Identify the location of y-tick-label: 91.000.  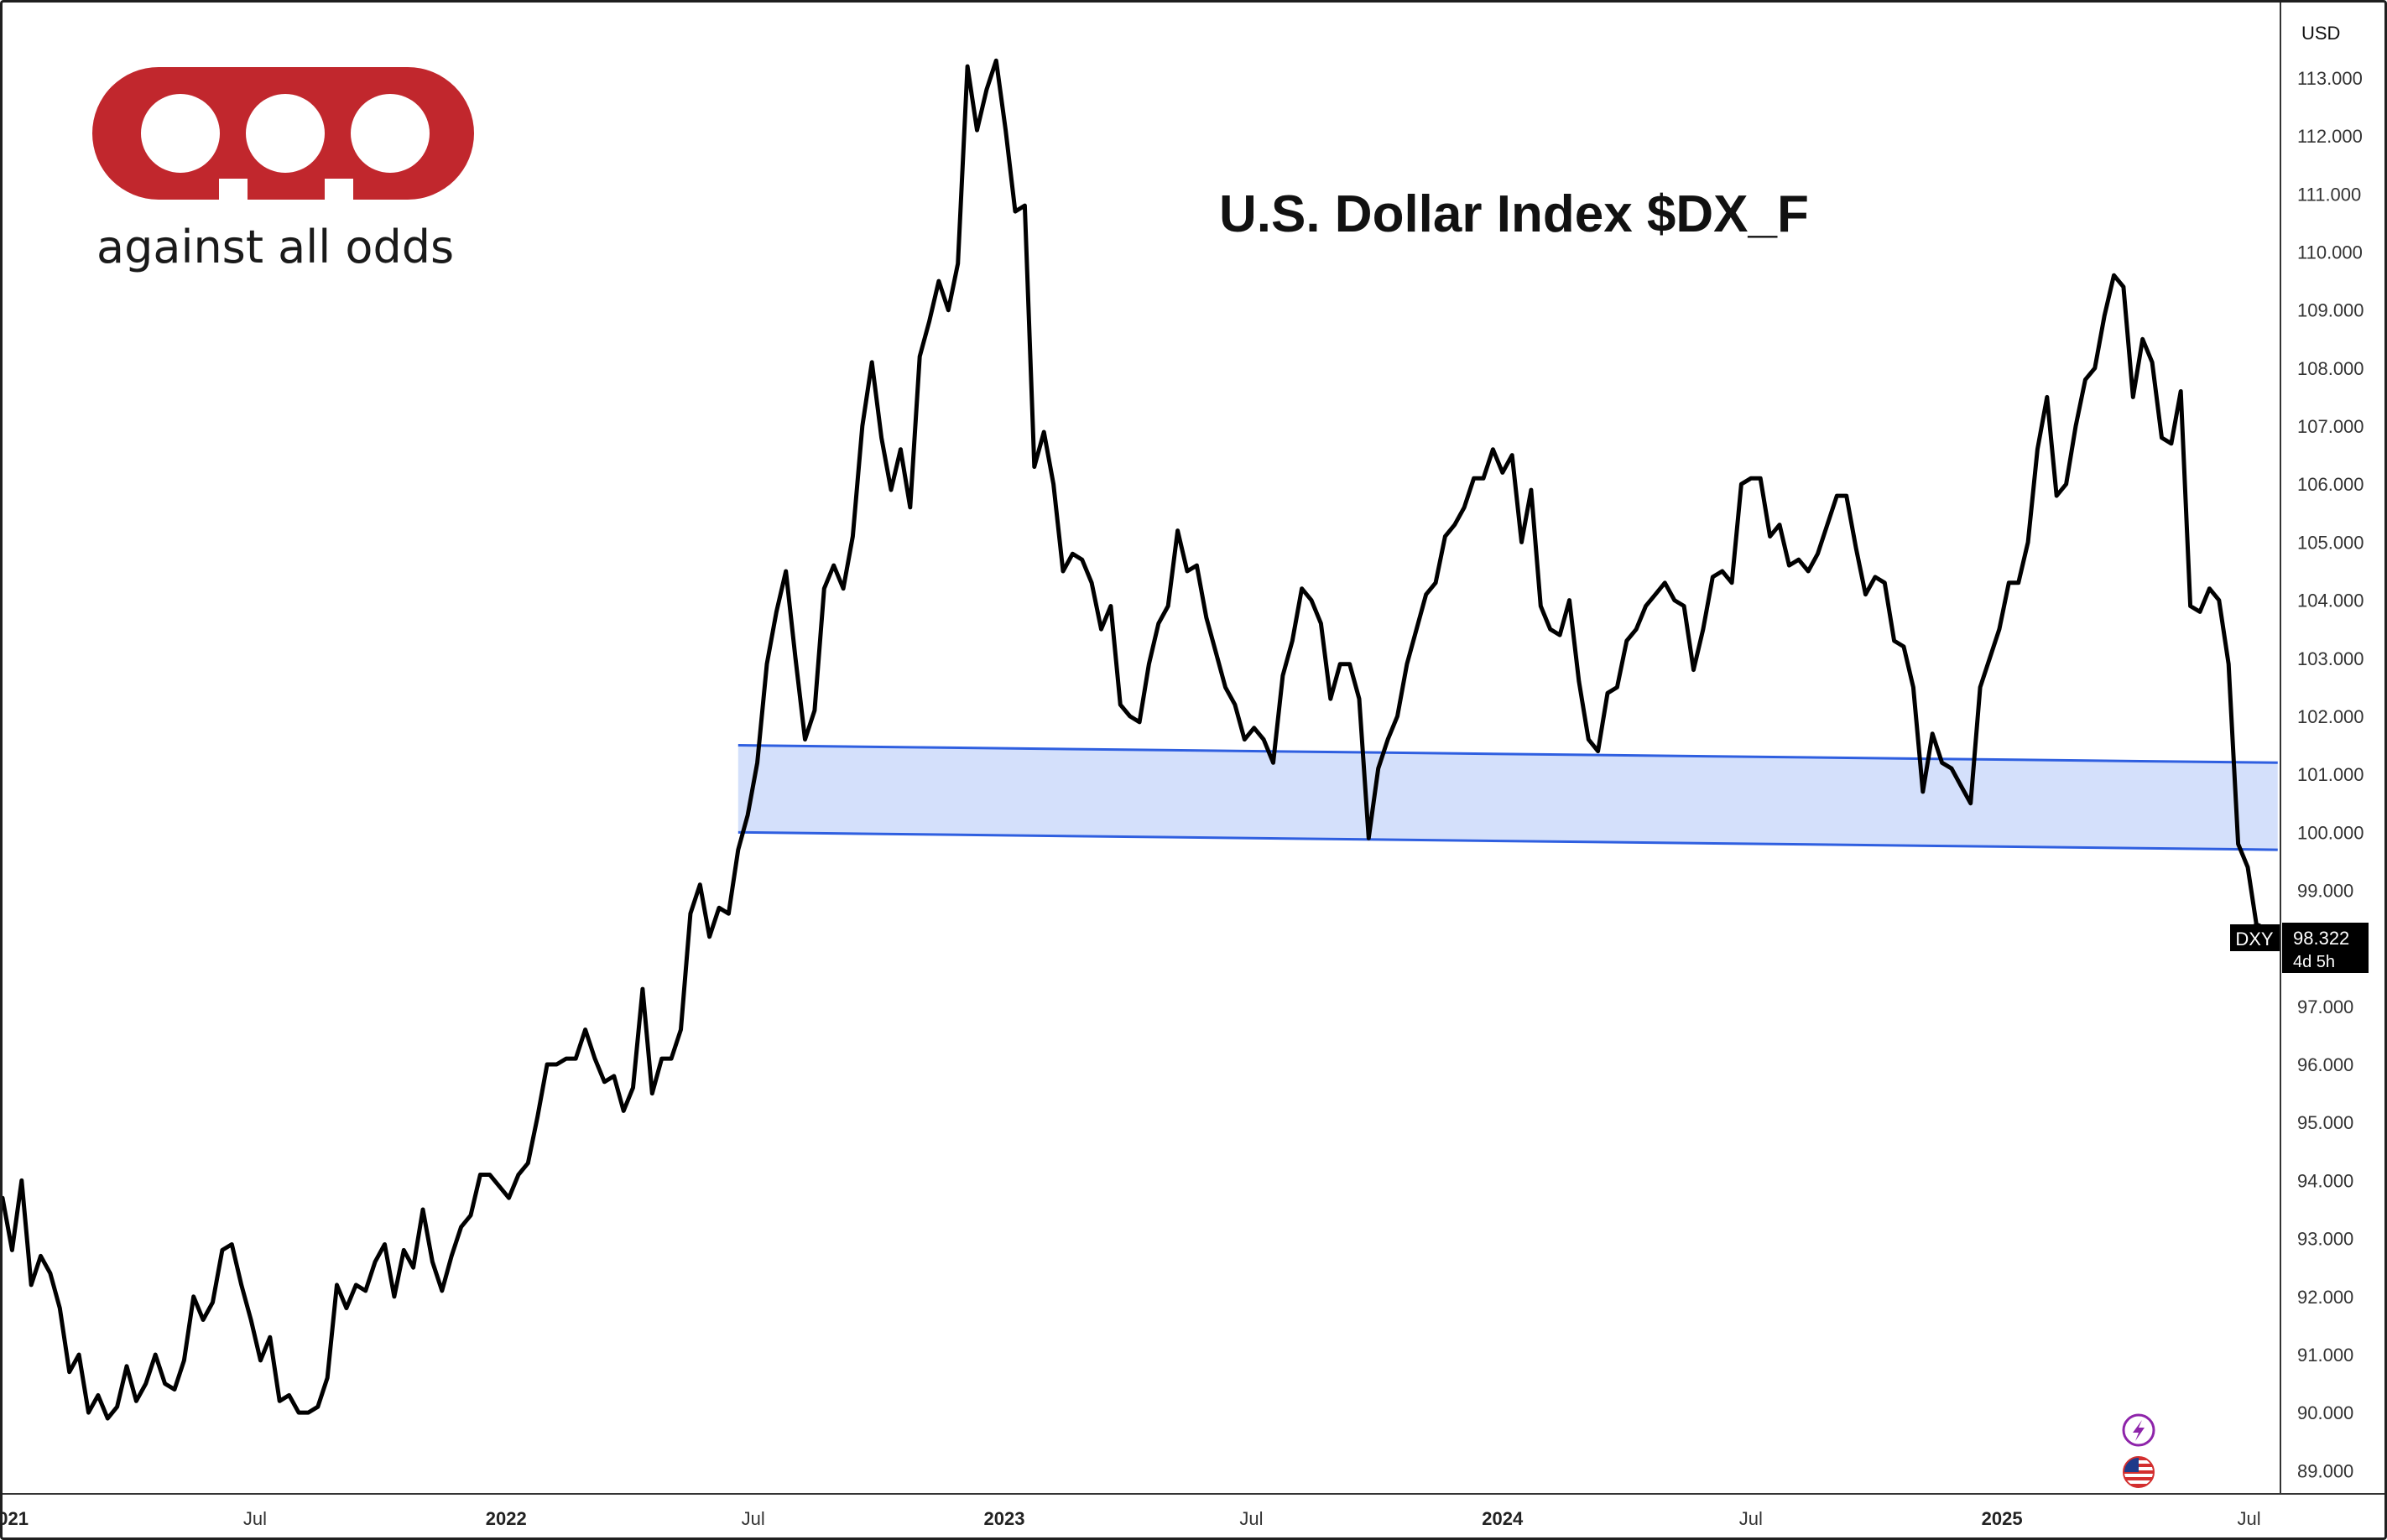
(2325, 1356).